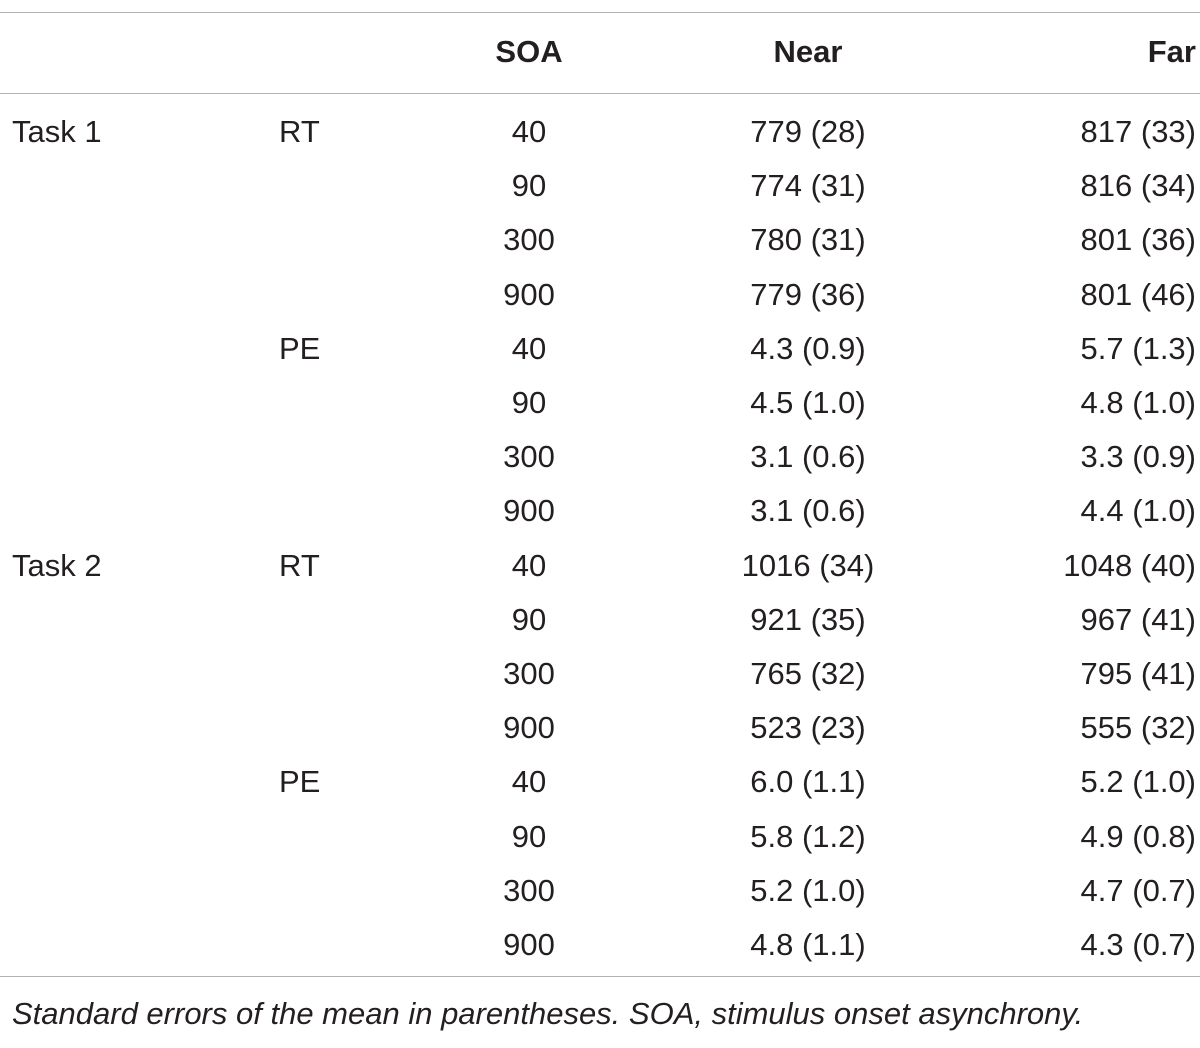  What do you see at coordinates (1138, 402) in the screenshot?
I see `cell-far: 4.8 (1.0)` at bounding box center [1138, 402].